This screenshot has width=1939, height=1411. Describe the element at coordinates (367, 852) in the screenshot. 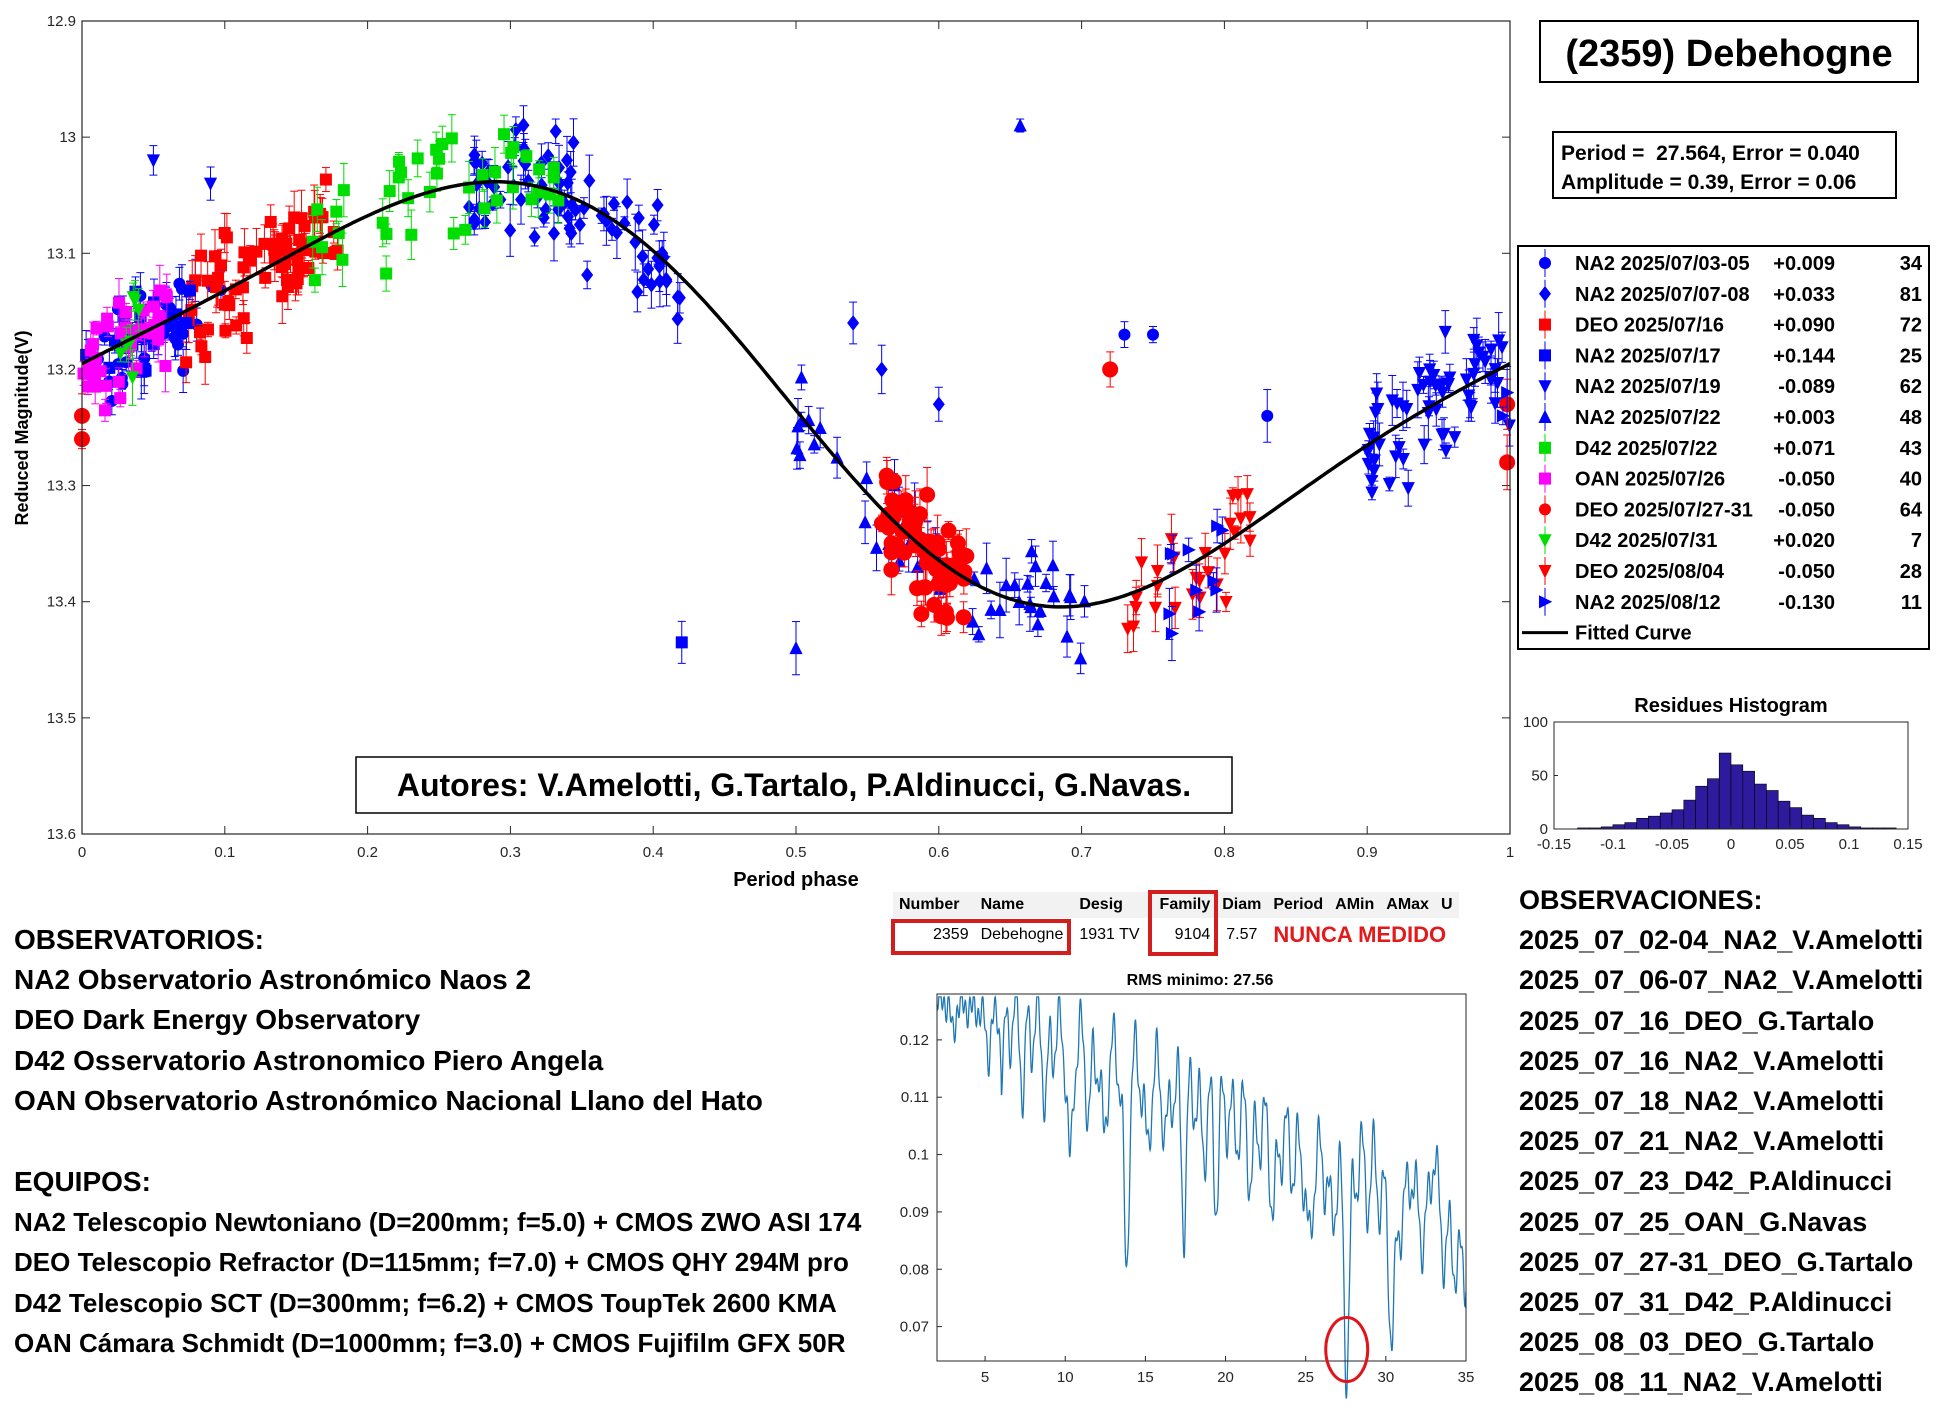

I see `x-tick-label: 0.2` at that location.